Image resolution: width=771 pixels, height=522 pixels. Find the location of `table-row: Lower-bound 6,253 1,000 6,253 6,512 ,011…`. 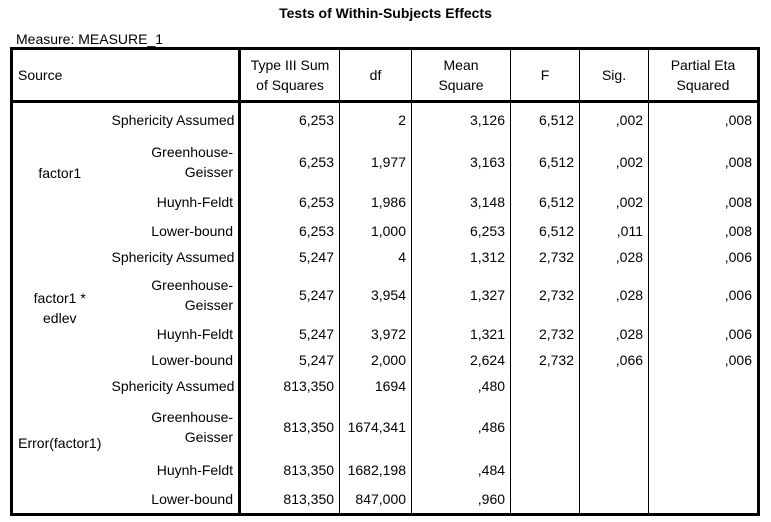

table-row: Lower-bound 6,253 1,000 6,253 6,512 ,011… is located at coordinates (385, 230).